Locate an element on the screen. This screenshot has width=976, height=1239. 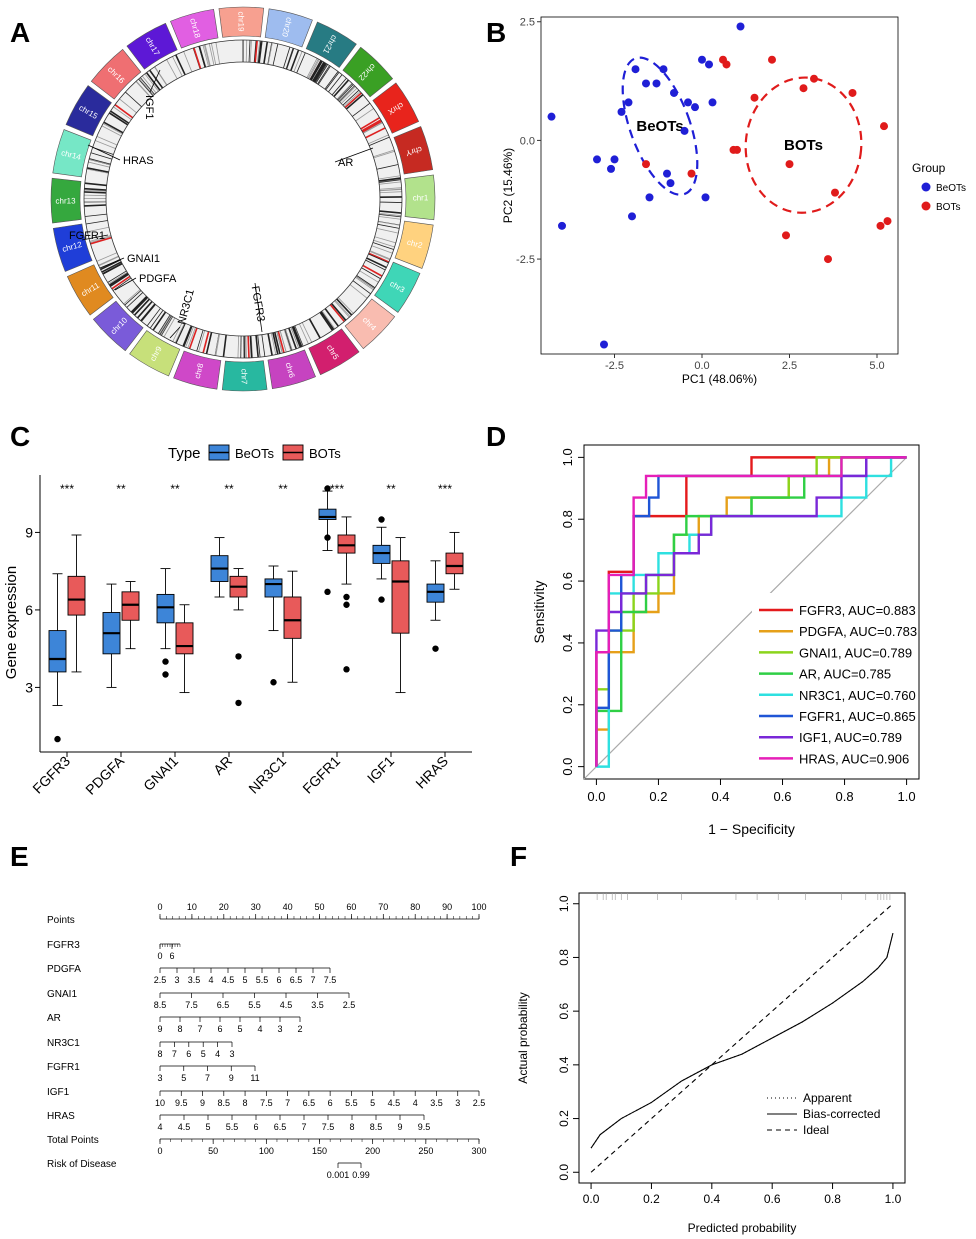
panel-label-f: F is located at coordinates (518, 856).